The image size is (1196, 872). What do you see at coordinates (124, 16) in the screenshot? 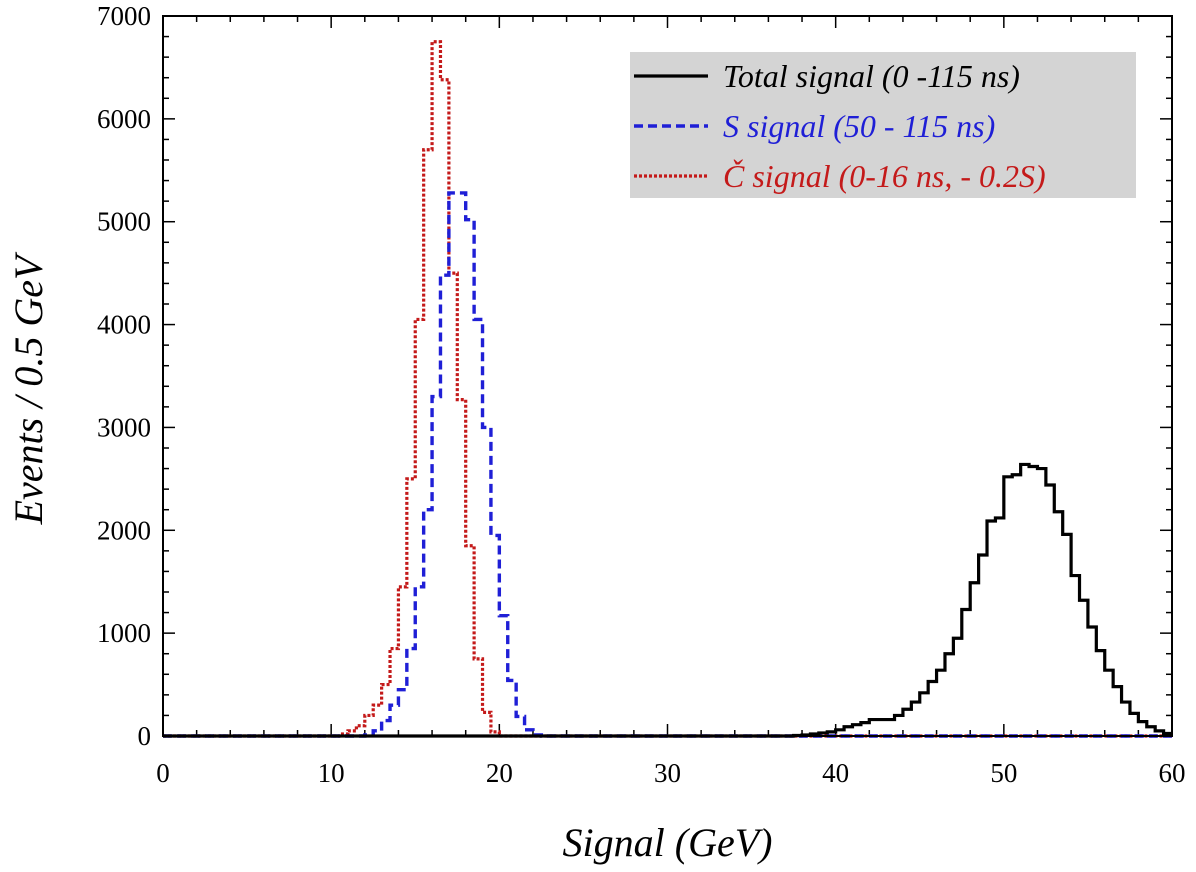
I see `y-tick-label: 7000` at bounding box center [124, 16].